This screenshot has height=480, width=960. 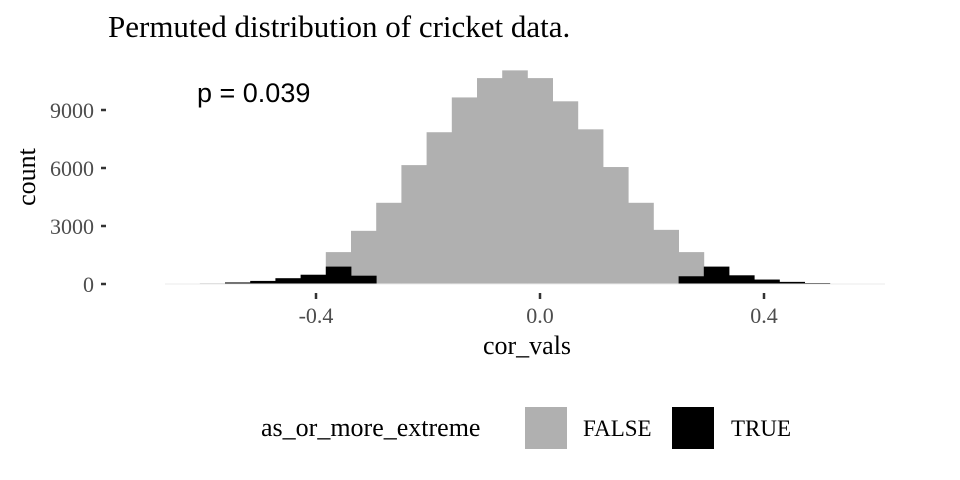 I want to click on chart-title: Permuted distribution of cricket data., so click(x=339, y=26).